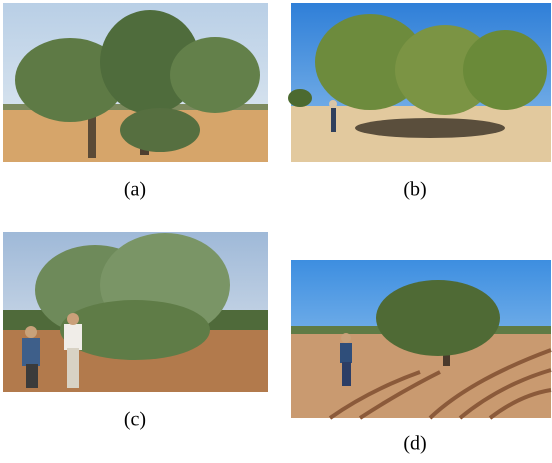 The image size is (552, 463). I want to click on panel-label: (b), so click(414, 190).